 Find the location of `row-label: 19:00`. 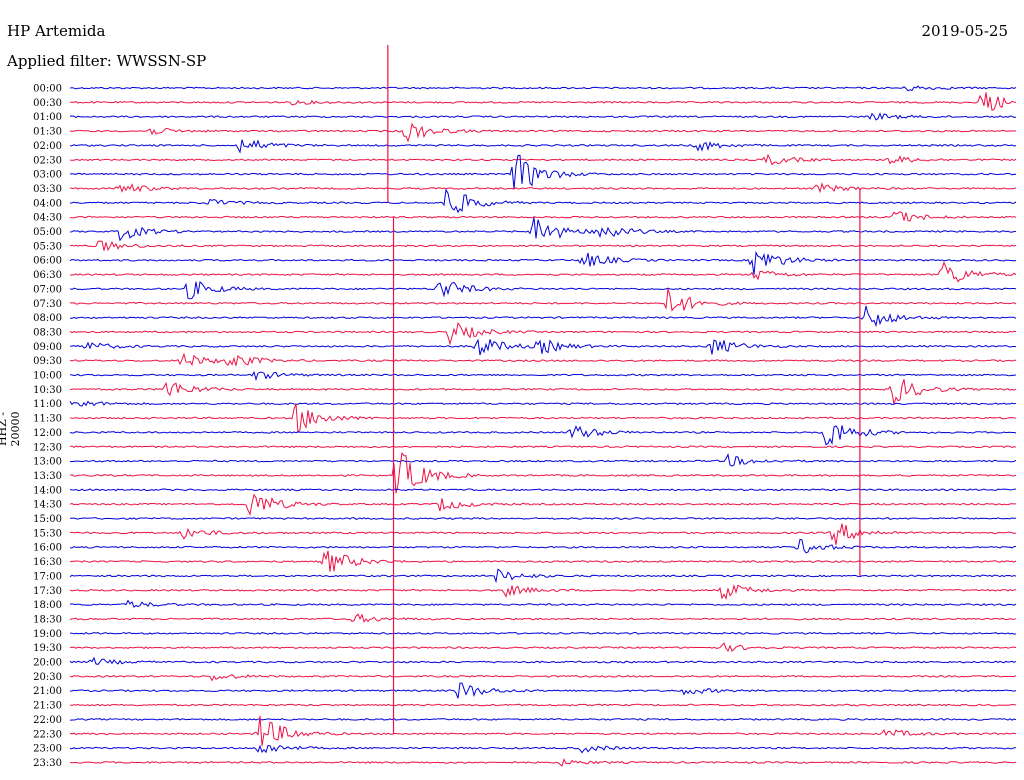

row-label: 19:00 is located at coordinates (47, 634).